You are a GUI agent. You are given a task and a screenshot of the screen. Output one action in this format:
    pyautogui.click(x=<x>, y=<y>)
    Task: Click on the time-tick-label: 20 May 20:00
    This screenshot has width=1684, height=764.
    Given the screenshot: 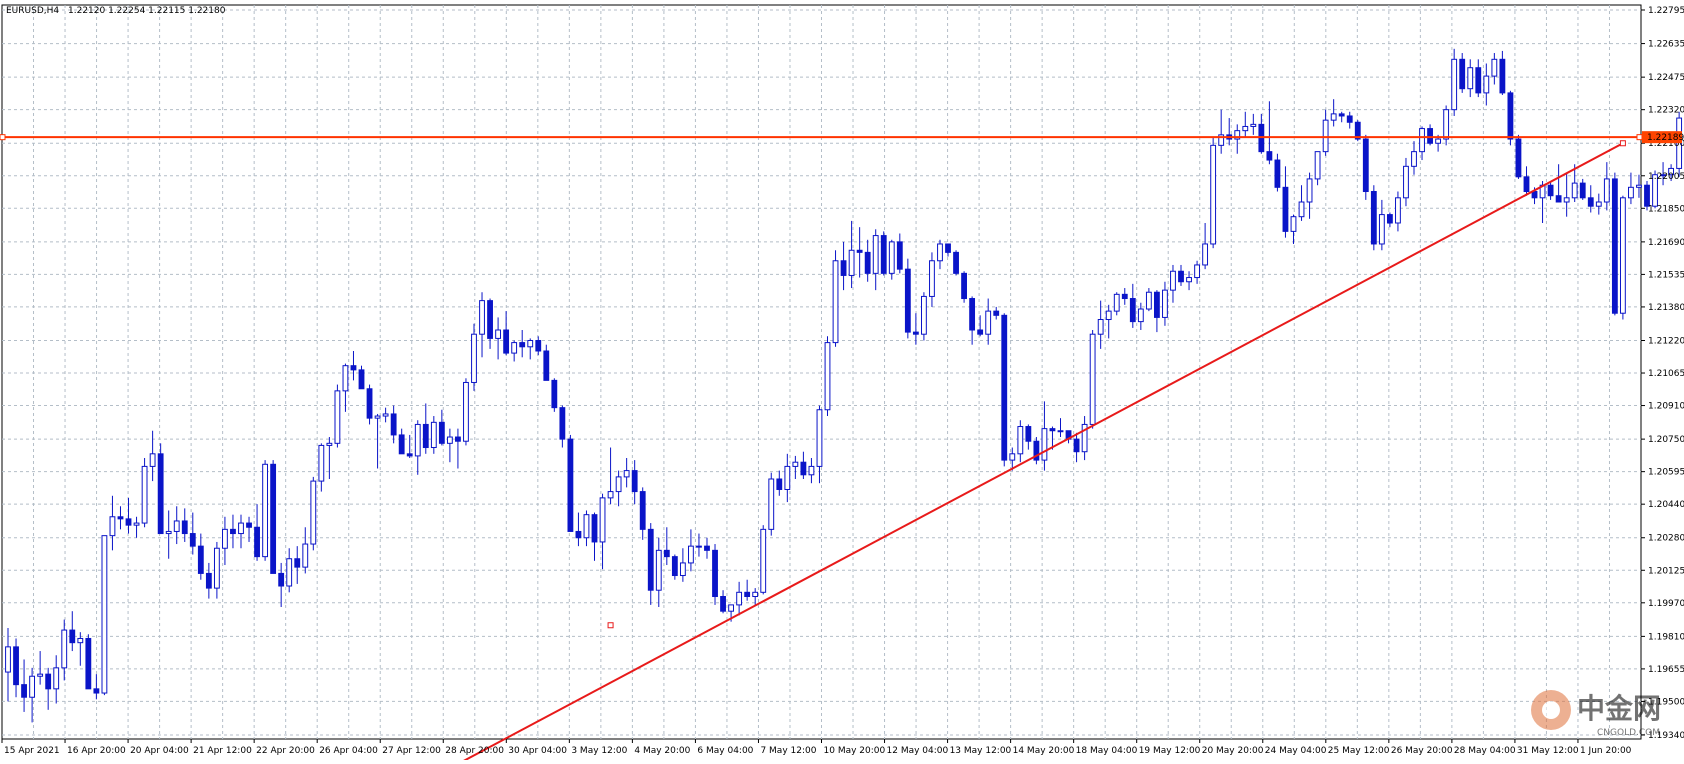 What is the action you would take?
    pyautogui.click(x=1233, y=751)
    